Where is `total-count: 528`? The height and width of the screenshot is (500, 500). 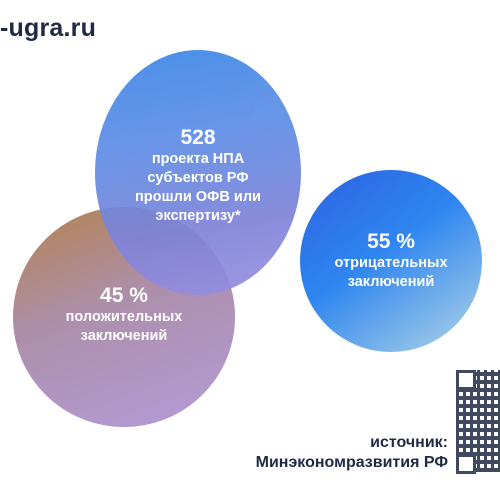 total-count: 528 is located at coordinates (198, 137).